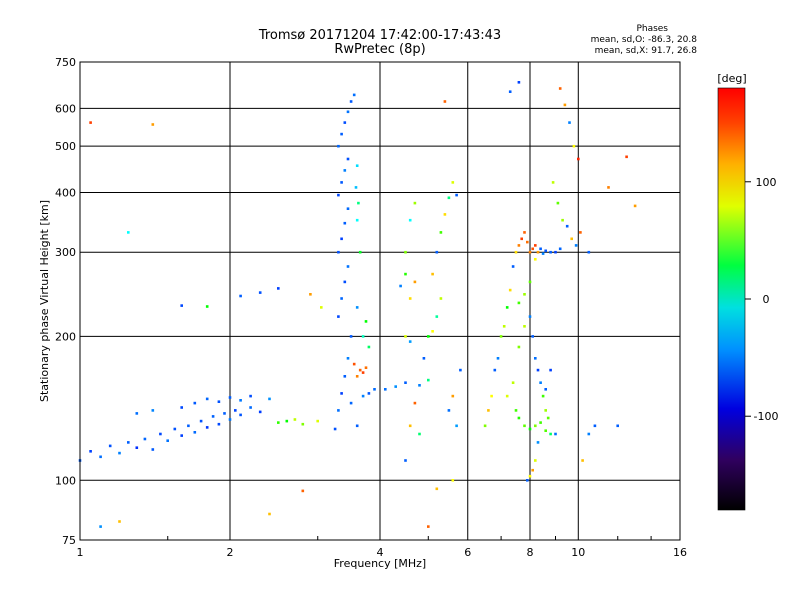 The height and width of the screenshot is (604, 800). I want to click on phase-x-stats: mean, sd,X: 91.7, 26.8, so click(646, 51).